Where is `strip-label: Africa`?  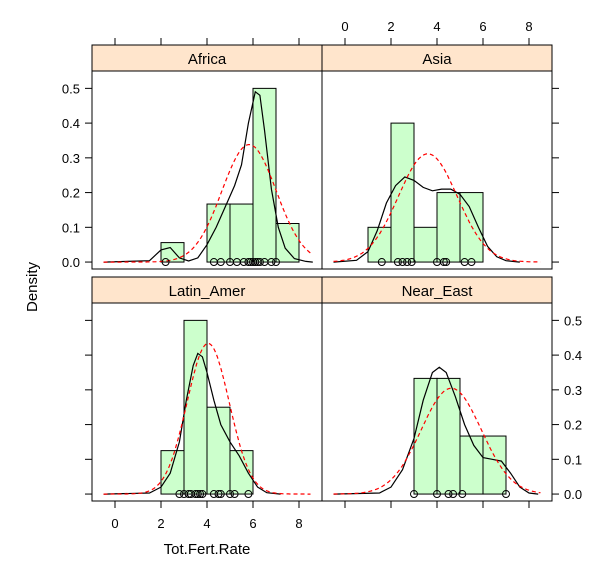 strip-label: Africa is located at coordinates (207, 59).